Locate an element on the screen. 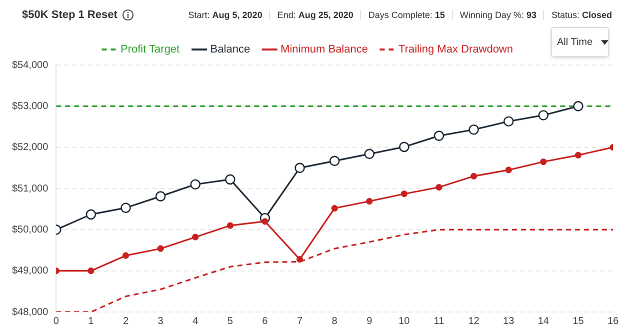  x-tick-label: 7 is located at coordinates (299, 321).